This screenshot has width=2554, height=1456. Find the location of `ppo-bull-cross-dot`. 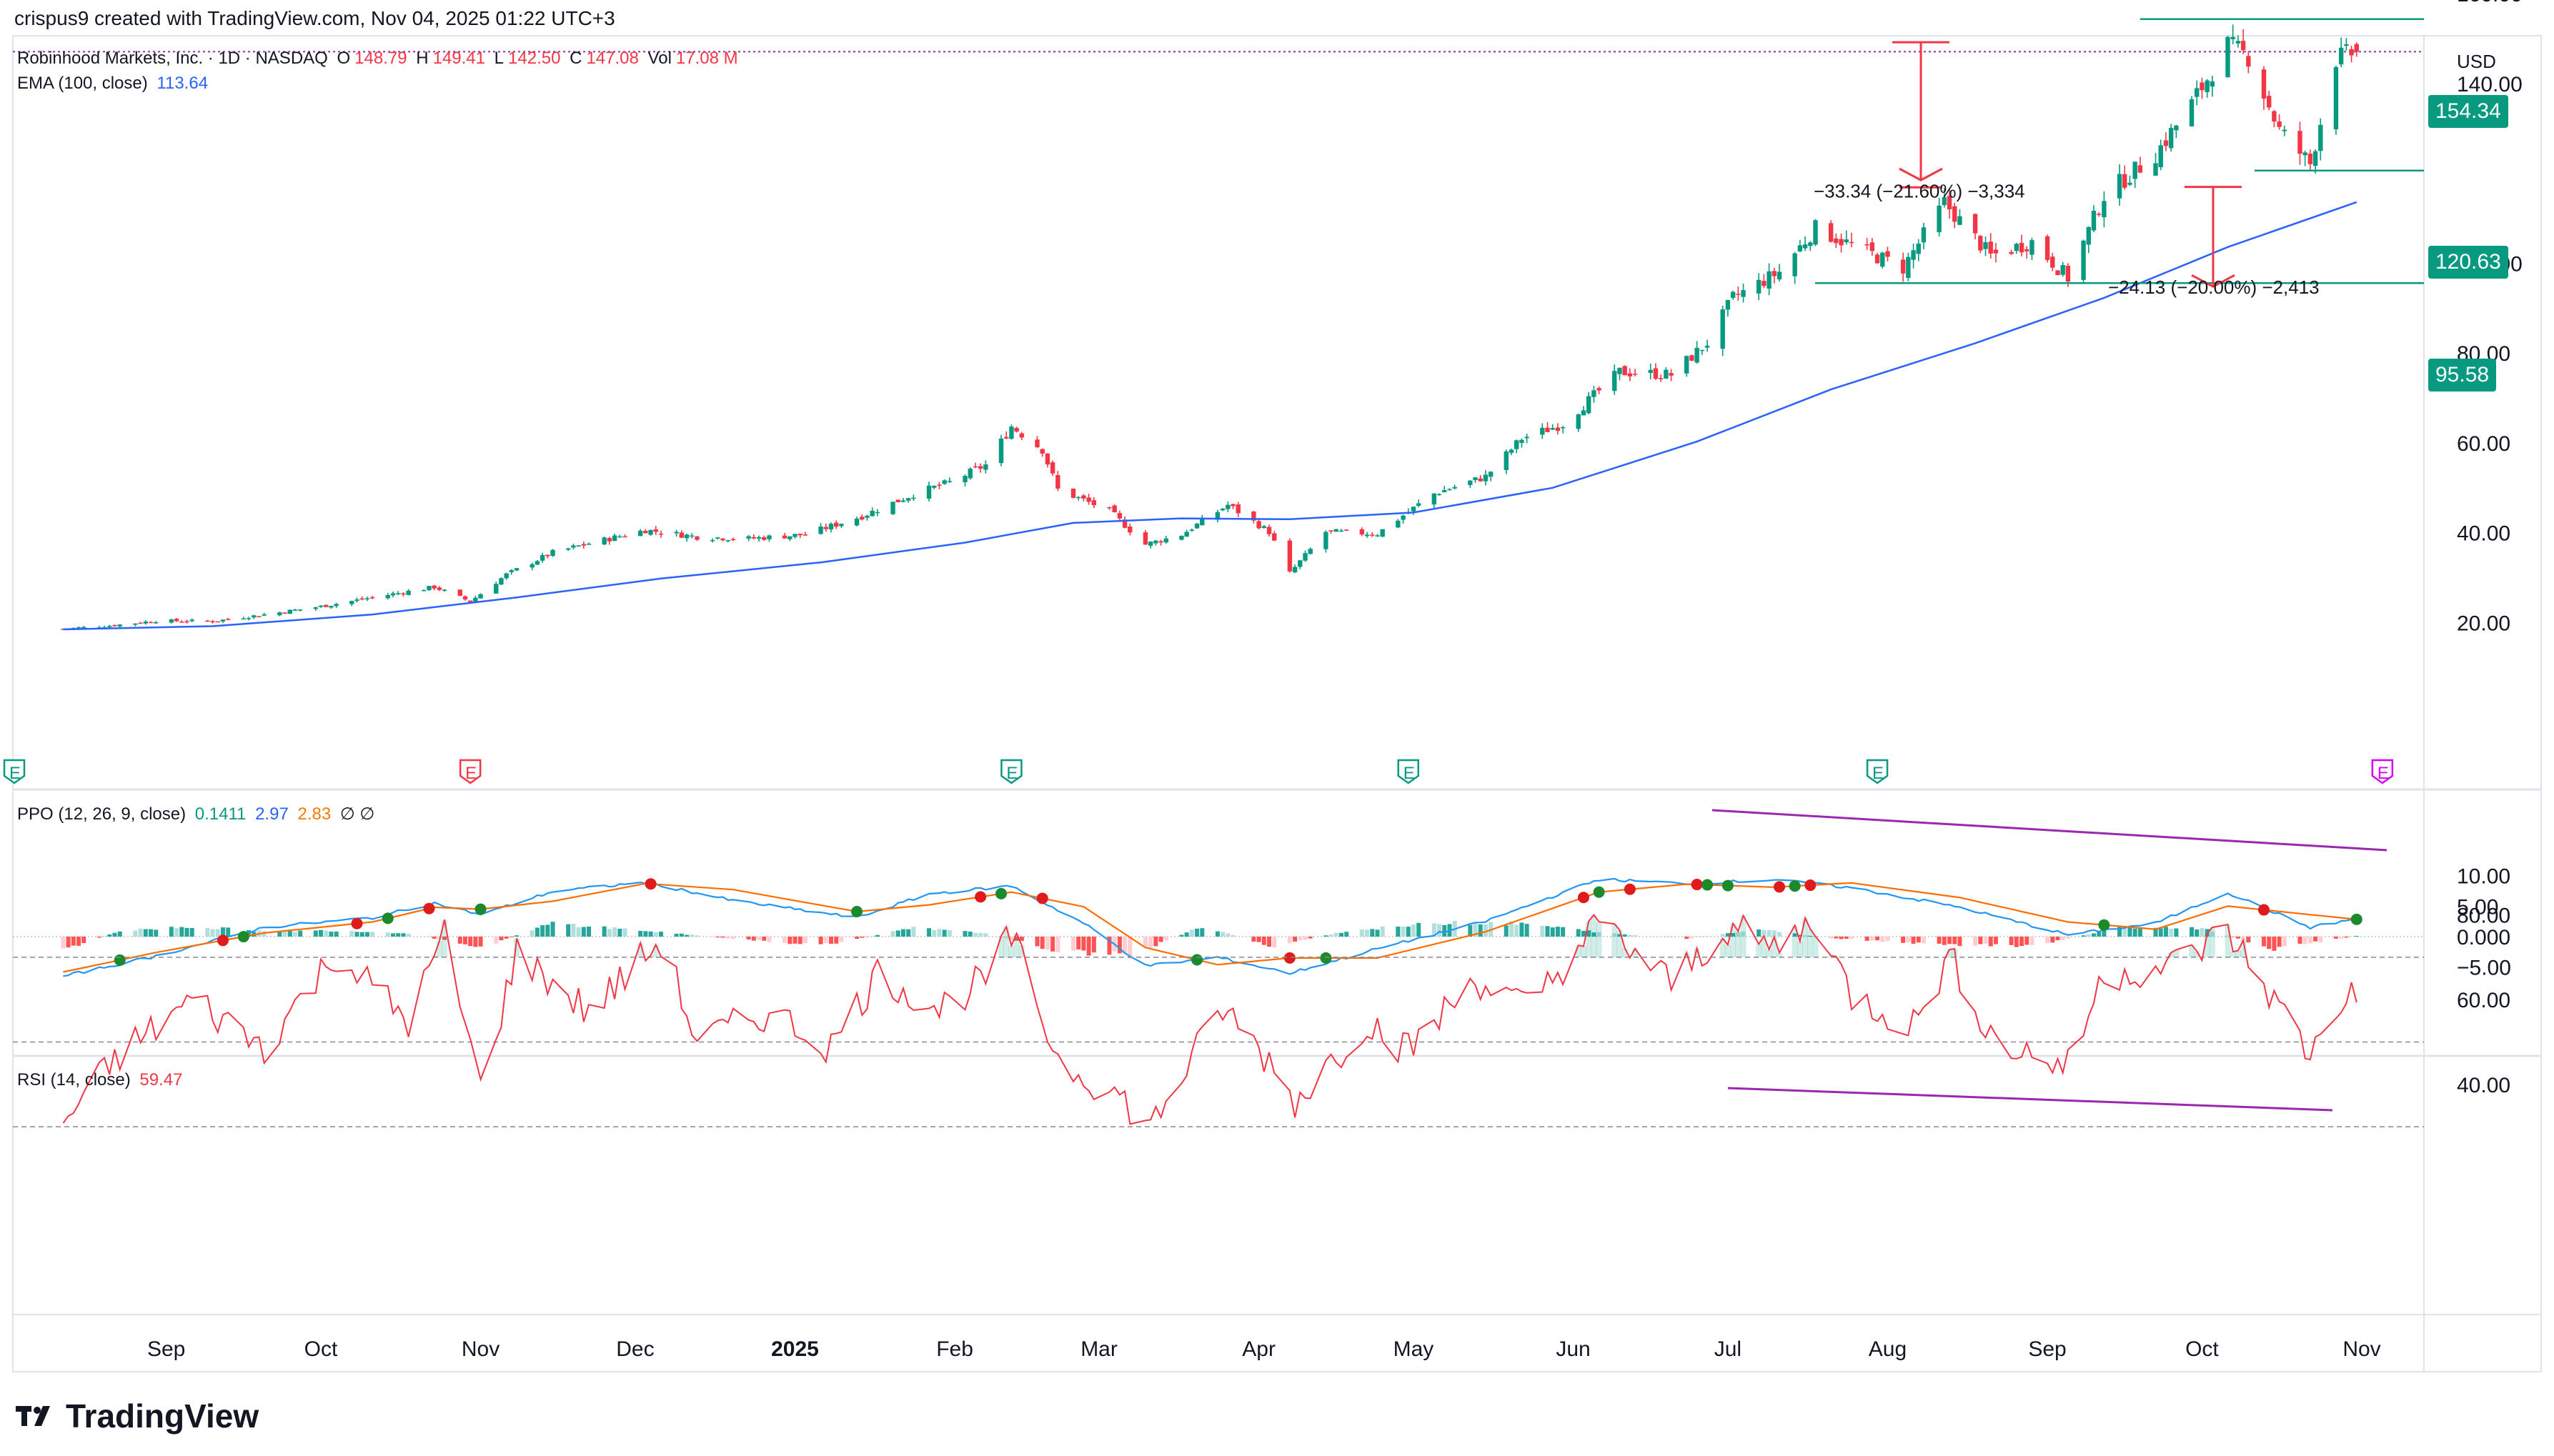

ppo-bull-cross-dot is located at coordinates (388, 918).